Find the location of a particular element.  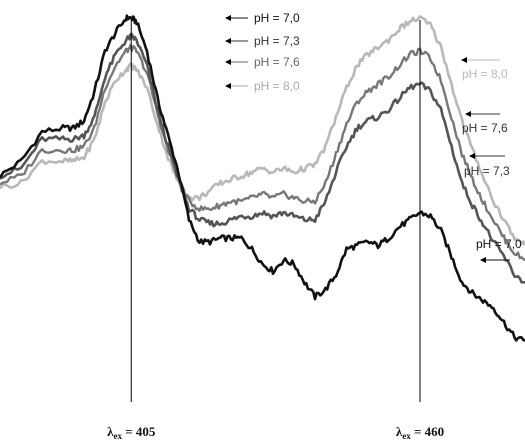

ph-label-right-0: pH = 8,0 is located at coordinates (484, 69).